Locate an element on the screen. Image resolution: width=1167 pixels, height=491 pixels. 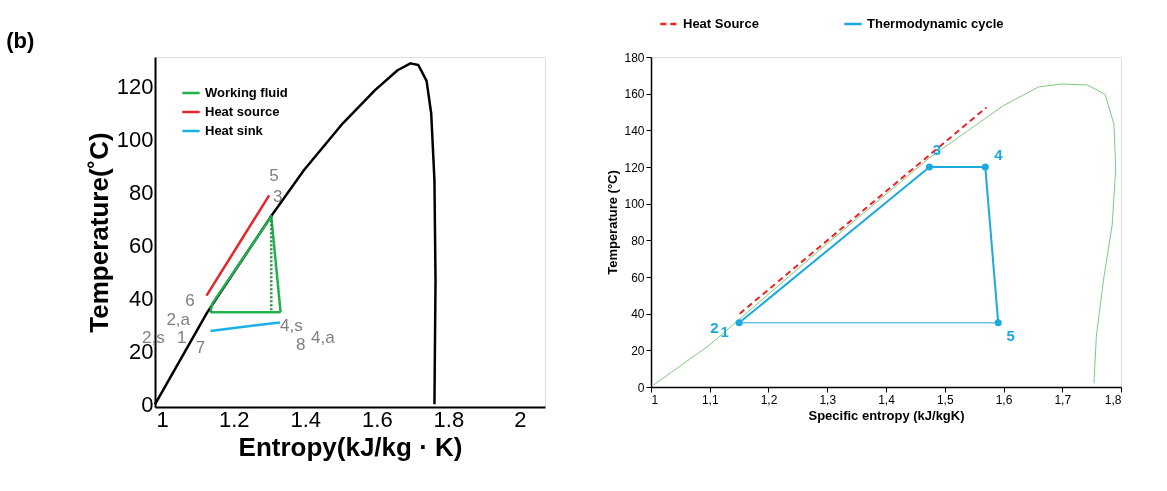
x-tick-label: 1,4 is located at coordinates (887, 399).